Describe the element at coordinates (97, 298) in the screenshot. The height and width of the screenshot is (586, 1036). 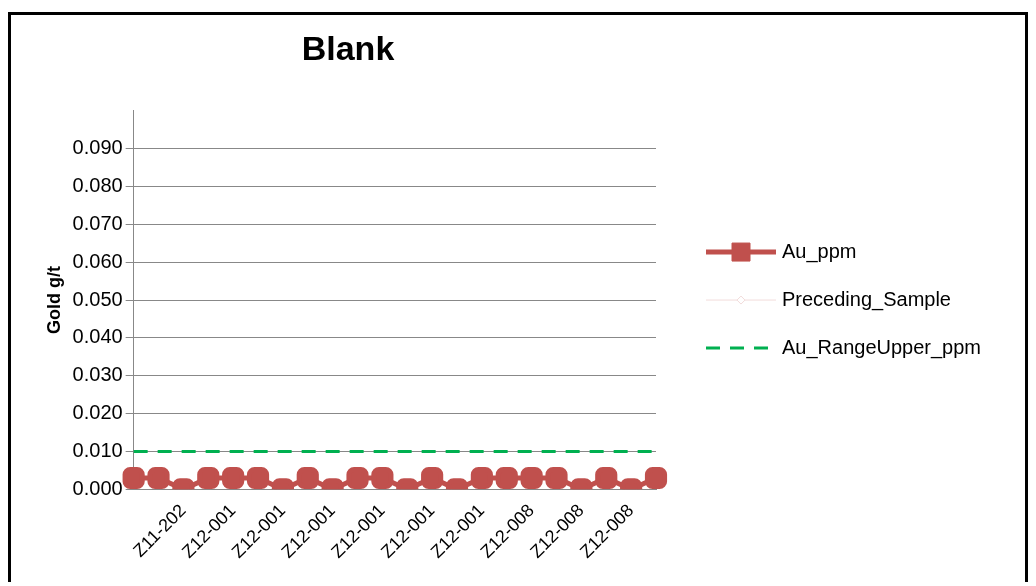
I see `y-tick-label: 0.050` at that location.